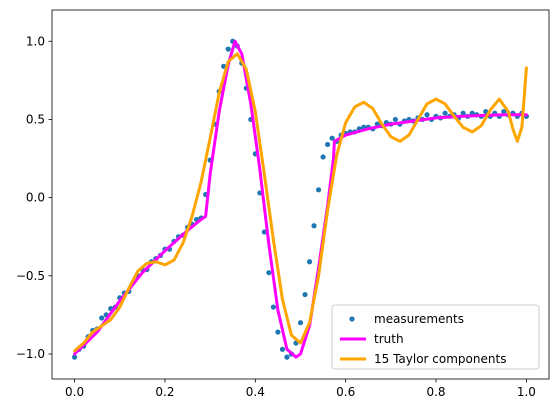 The image size is (559, 413). I want to click on legend: measurements truth 15 Taylor components, so click(435, 337).